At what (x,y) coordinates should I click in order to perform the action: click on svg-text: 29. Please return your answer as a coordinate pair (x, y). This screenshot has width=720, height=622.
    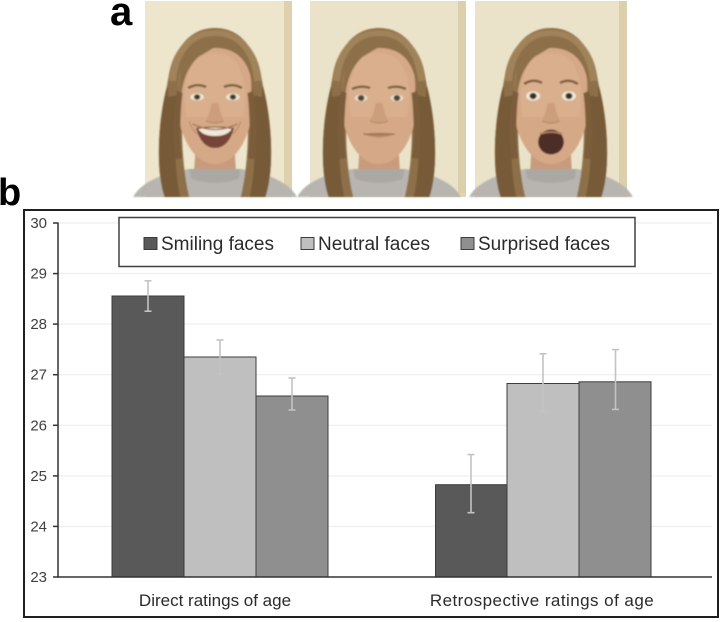
    Looking at the image, I should click on (38, 274).